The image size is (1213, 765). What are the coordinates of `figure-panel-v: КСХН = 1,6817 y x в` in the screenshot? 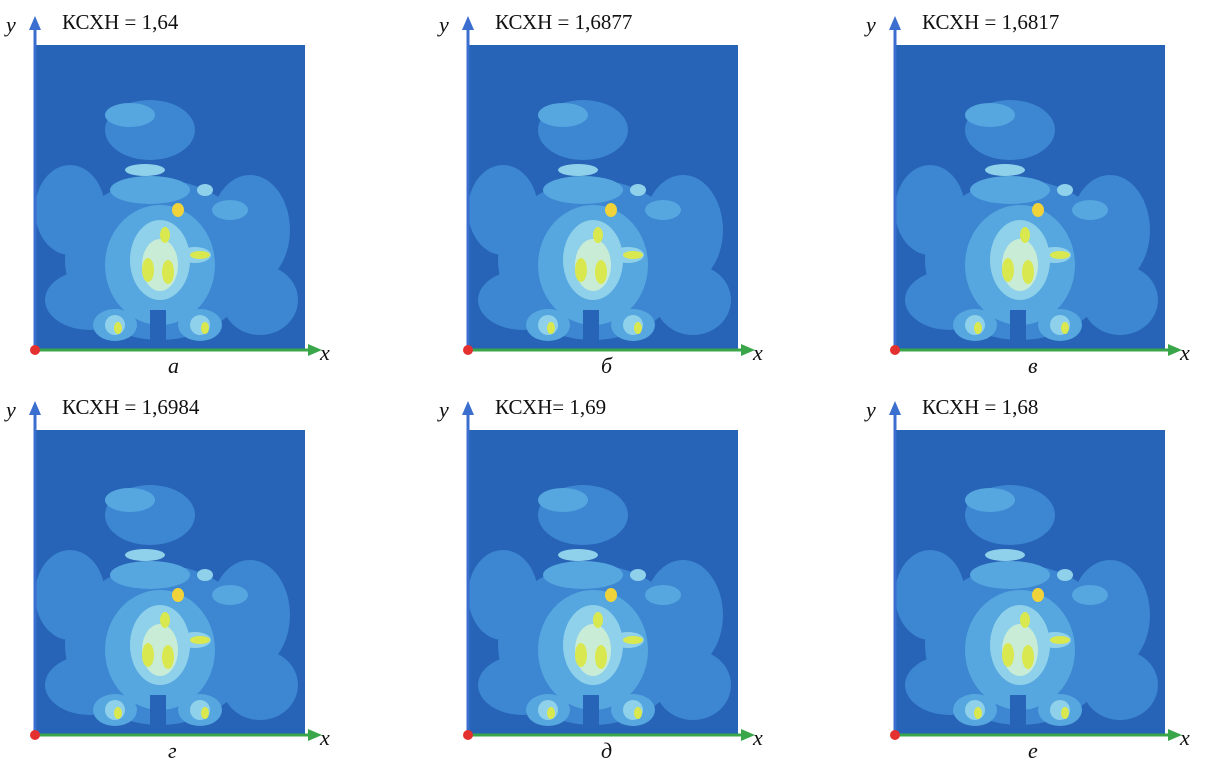 It's located at (1036, 195).